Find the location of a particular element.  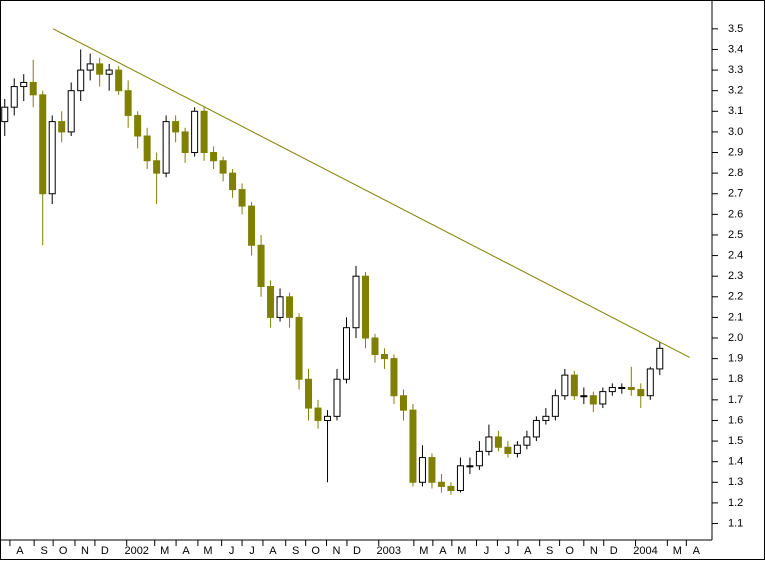

y-tick-label: 2.7 is located at coordinates (735, 194).